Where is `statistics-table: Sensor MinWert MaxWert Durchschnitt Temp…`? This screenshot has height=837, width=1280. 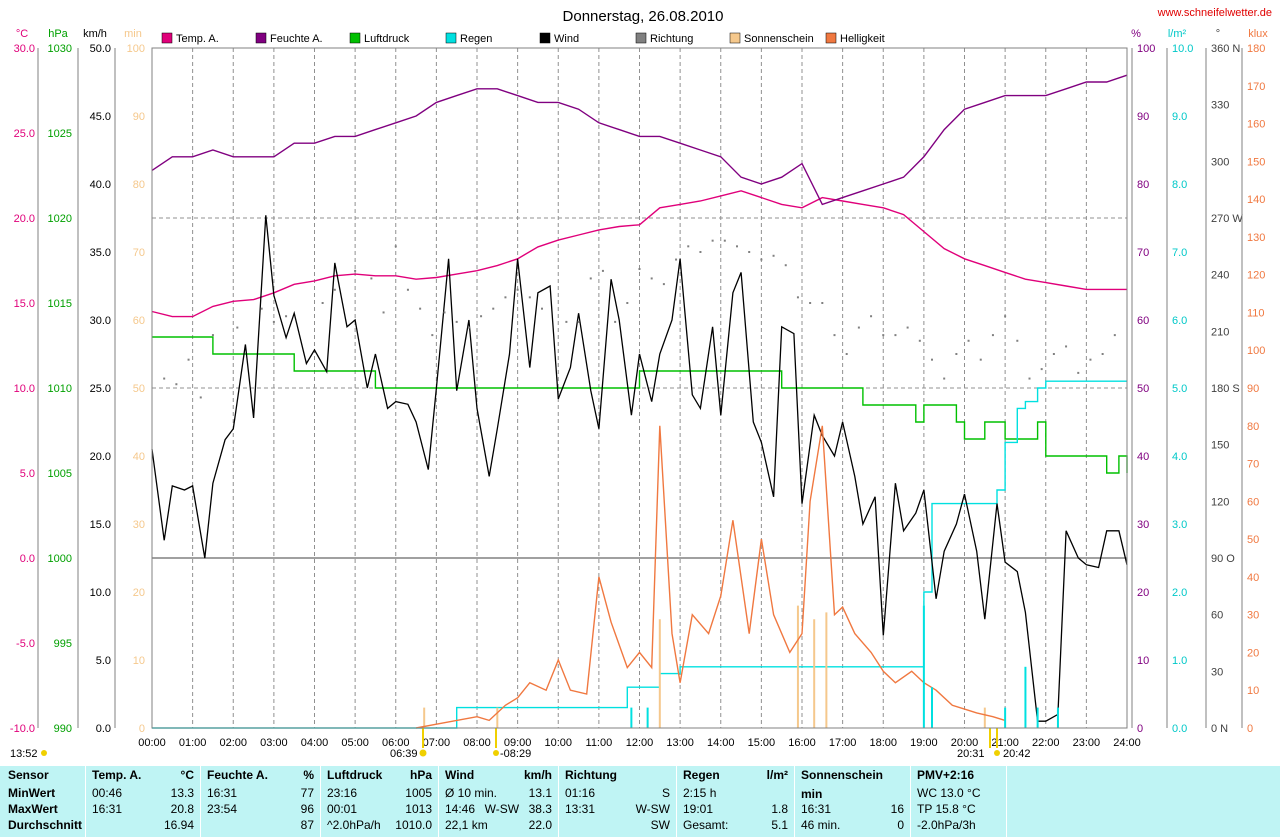
statistics-table: Sensor MinWert MaxWert Durchschnitt Temp… is located at coordinates (640, 801).